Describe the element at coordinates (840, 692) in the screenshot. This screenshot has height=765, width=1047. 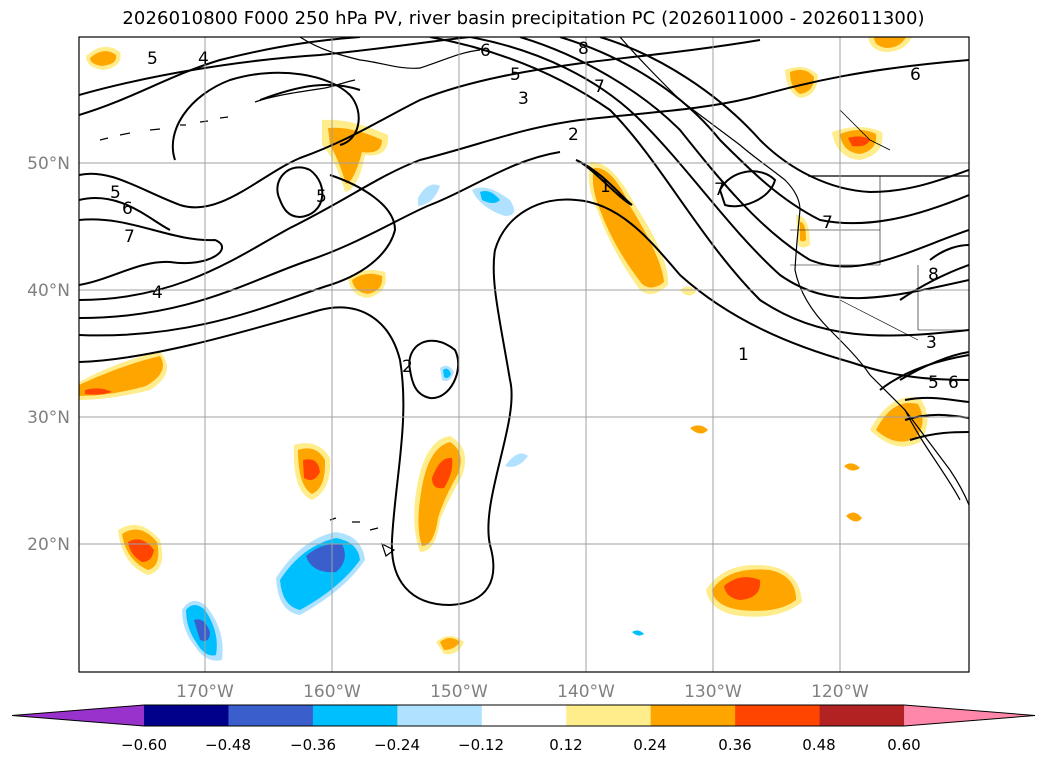
I see `lon-label: 120°W` at that location.